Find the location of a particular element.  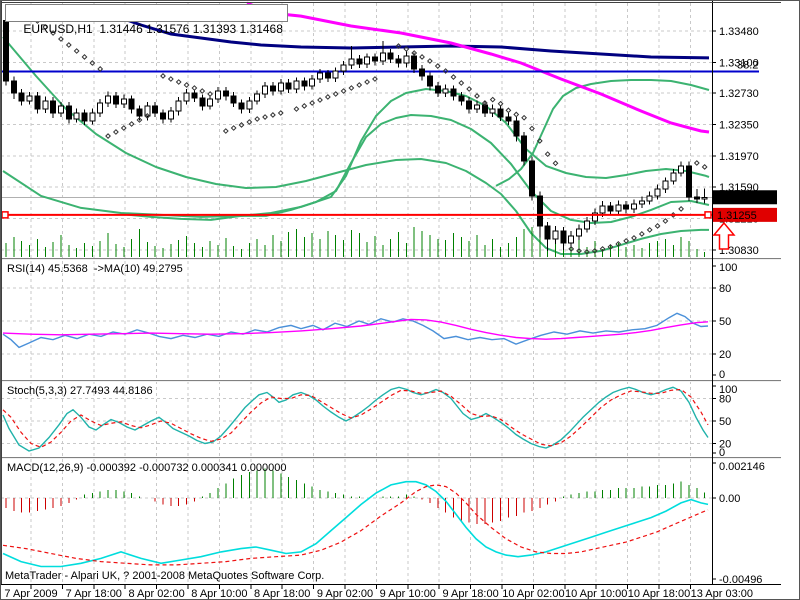

indicator-axis-label: 0.002146 is located at coordinates (742, 467).